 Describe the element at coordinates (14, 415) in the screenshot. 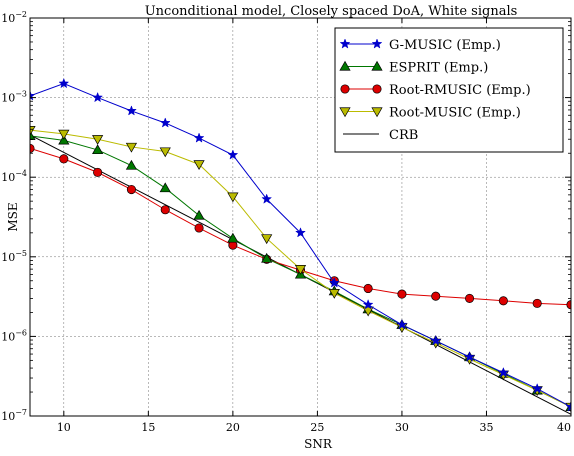

I see `y-tick-label: 10⁻⁷` at that location.